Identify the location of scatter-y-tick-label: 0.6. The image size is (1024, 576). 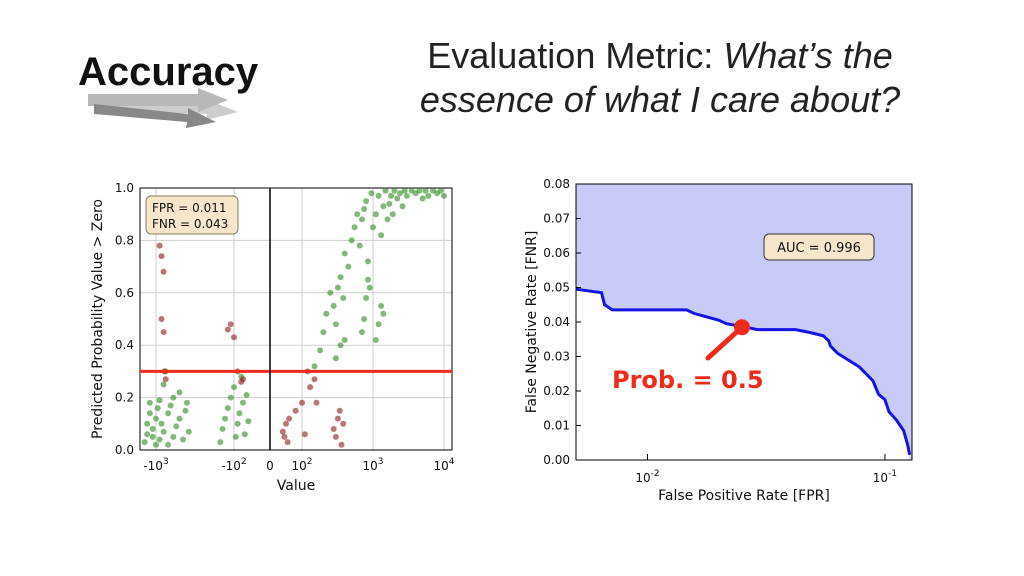
(124, 293).